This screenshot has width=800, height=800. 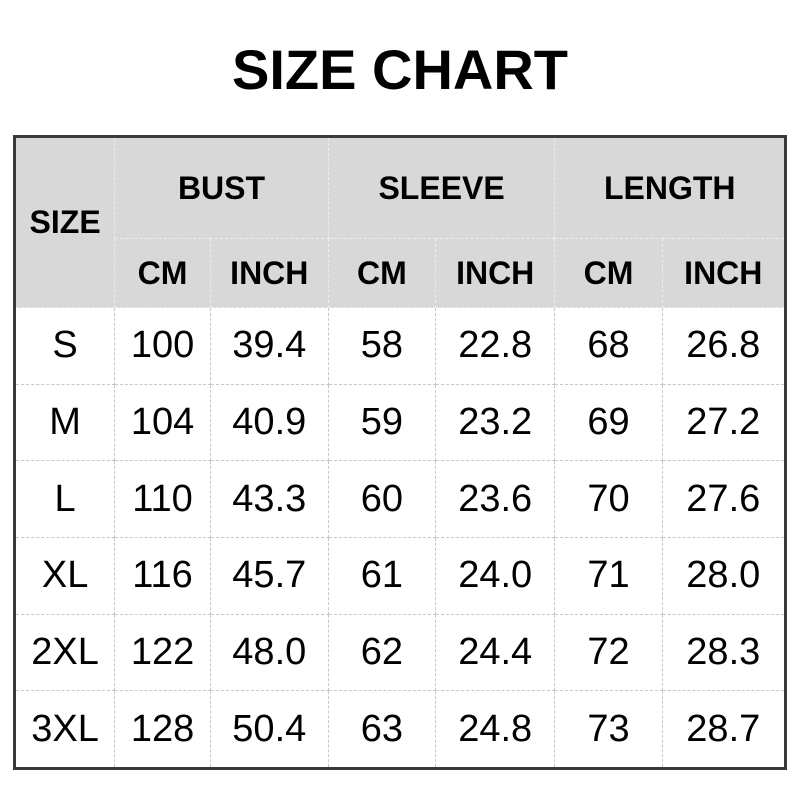 What do you see at coordinates (381, 652) in the screenshot?
I see `sleeve-cm-cell: 62` at bounding box center [381, 652].